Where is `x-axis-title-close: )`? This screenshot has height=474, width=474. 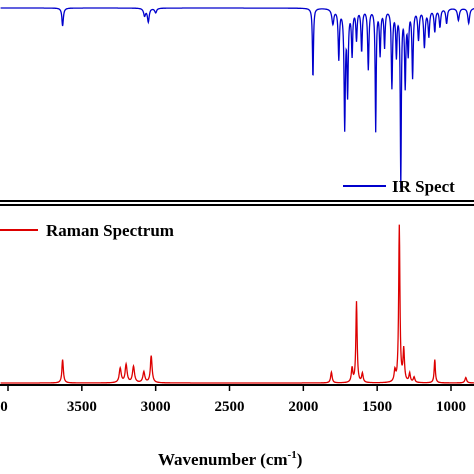
x-axis-title-close: ) is located at coordinates (300, 459).